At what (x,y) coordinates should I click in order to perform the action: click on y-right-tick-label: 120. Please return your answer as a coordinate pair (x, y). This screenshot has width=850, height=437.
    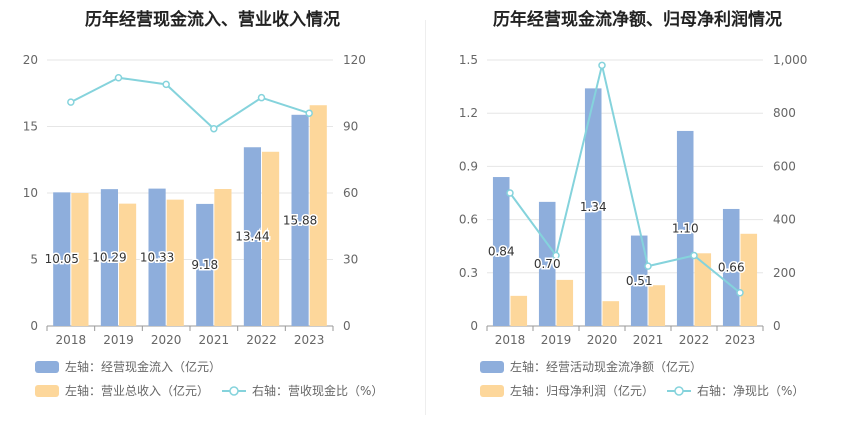
    Looking at the image, I should click on (354, 60).